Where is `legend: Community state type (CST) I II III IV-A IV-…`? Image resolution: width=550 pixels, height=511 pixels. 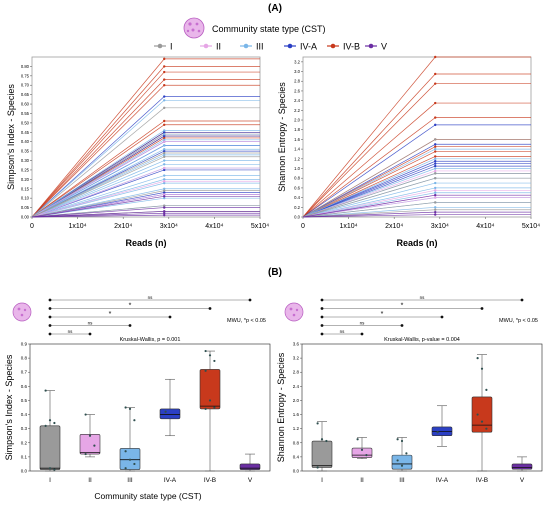 legend: Community state type (CST) I II III IV-A IV-… is located at coordinates (270, 34).